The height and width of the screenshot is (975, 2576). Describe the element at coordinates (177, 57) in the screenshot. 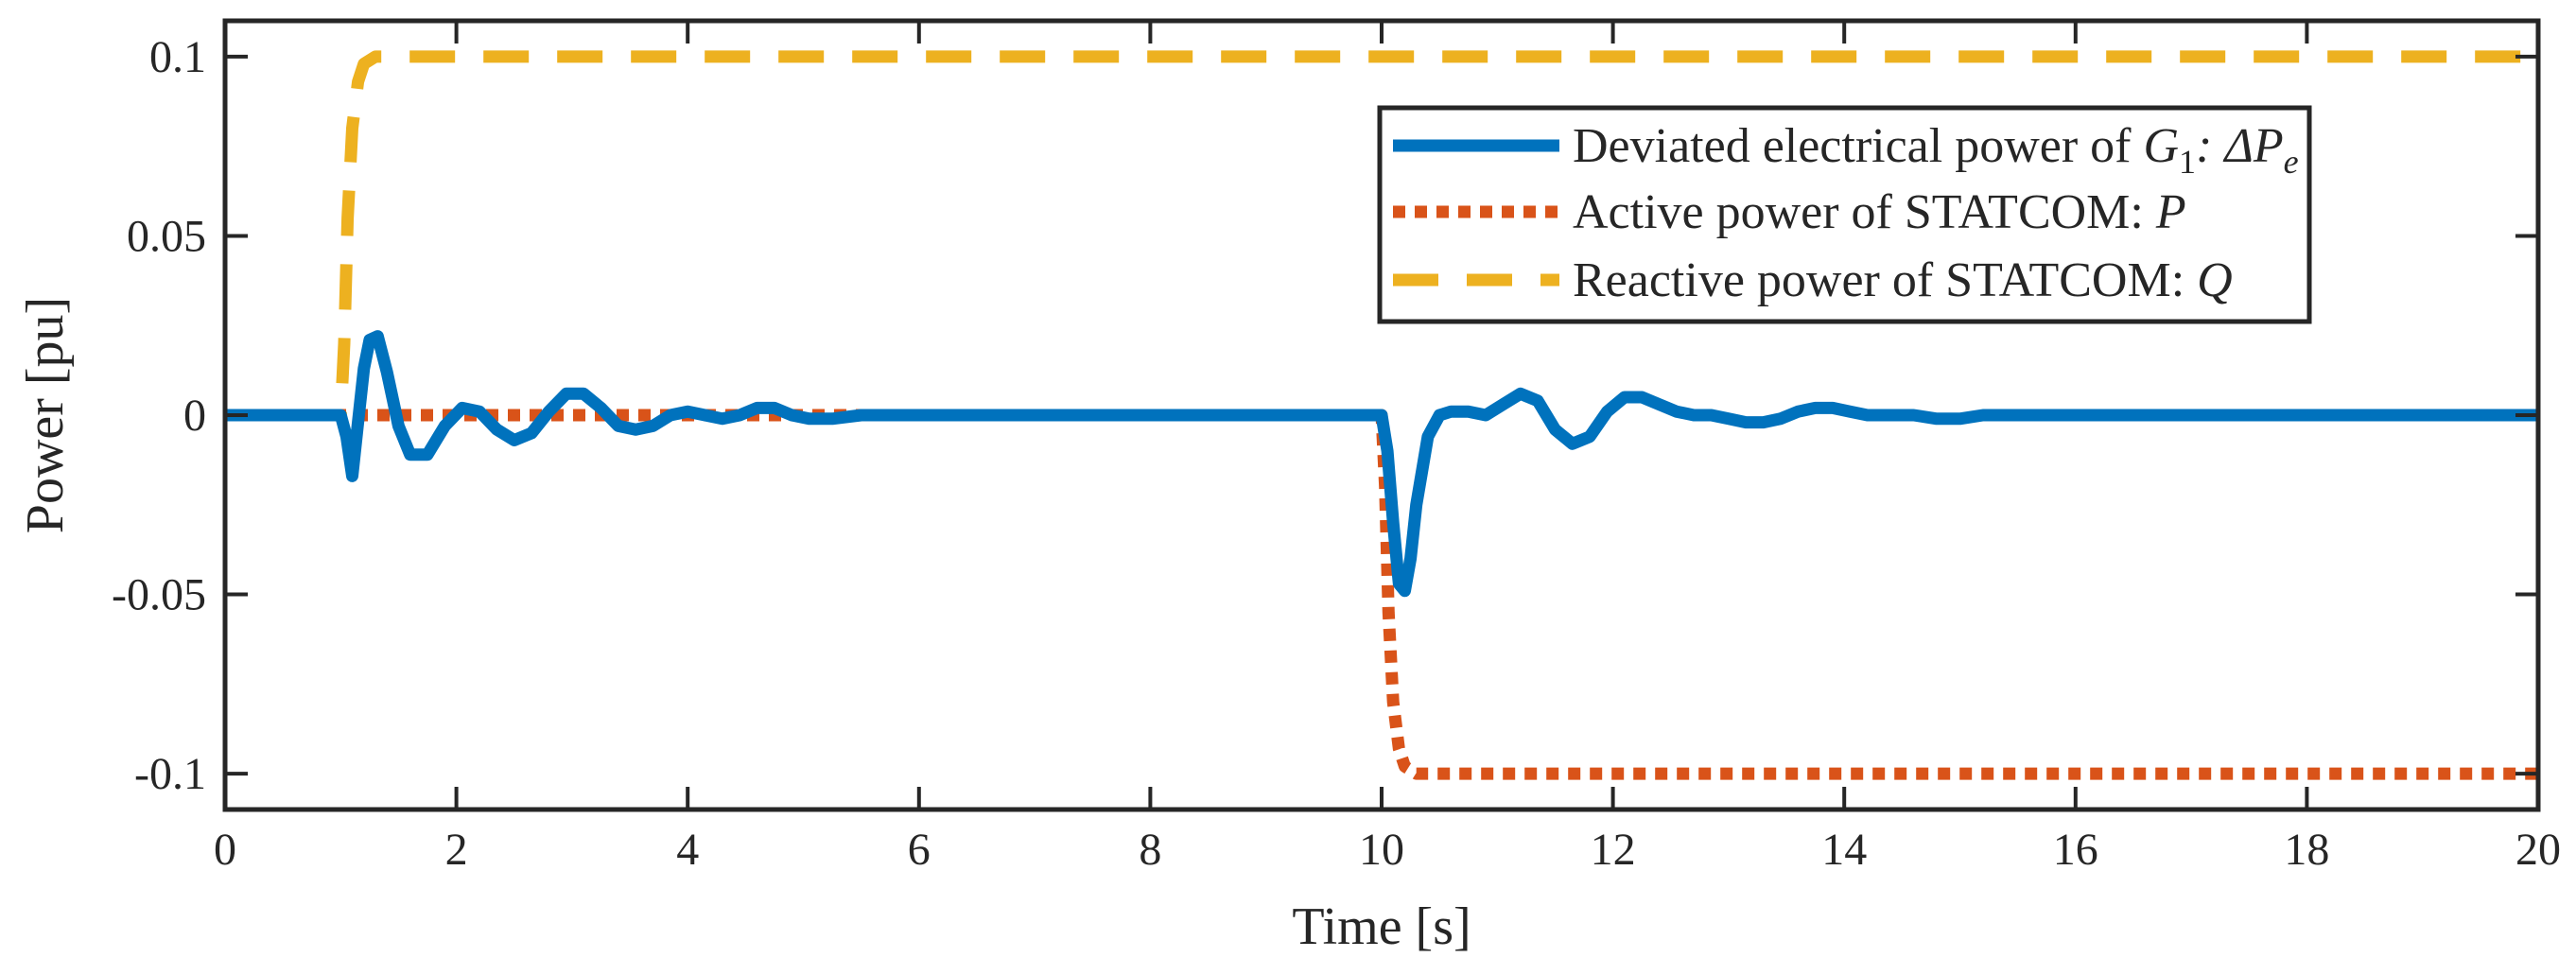

I see `y-tick-label: 0.1` at that location.